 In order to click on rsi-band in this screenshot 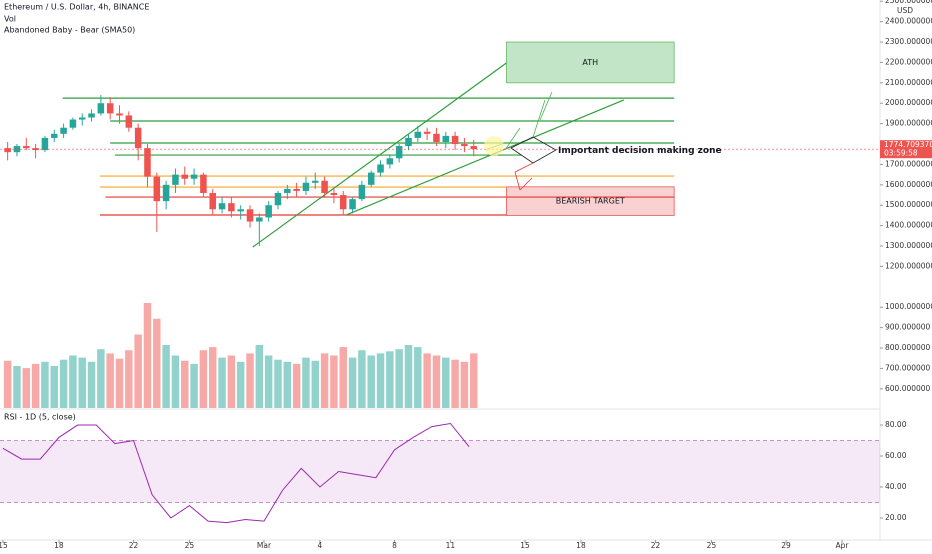, I will do `click(440, 471)`.